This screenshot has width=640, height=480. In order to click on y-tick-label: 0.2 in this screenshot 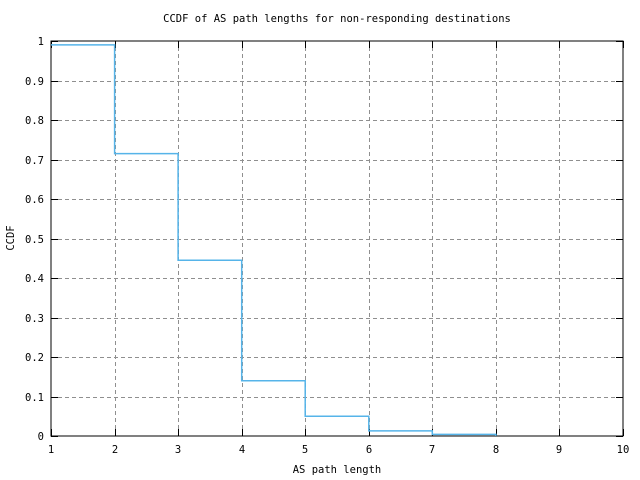, I will do `click(34, 358)`.